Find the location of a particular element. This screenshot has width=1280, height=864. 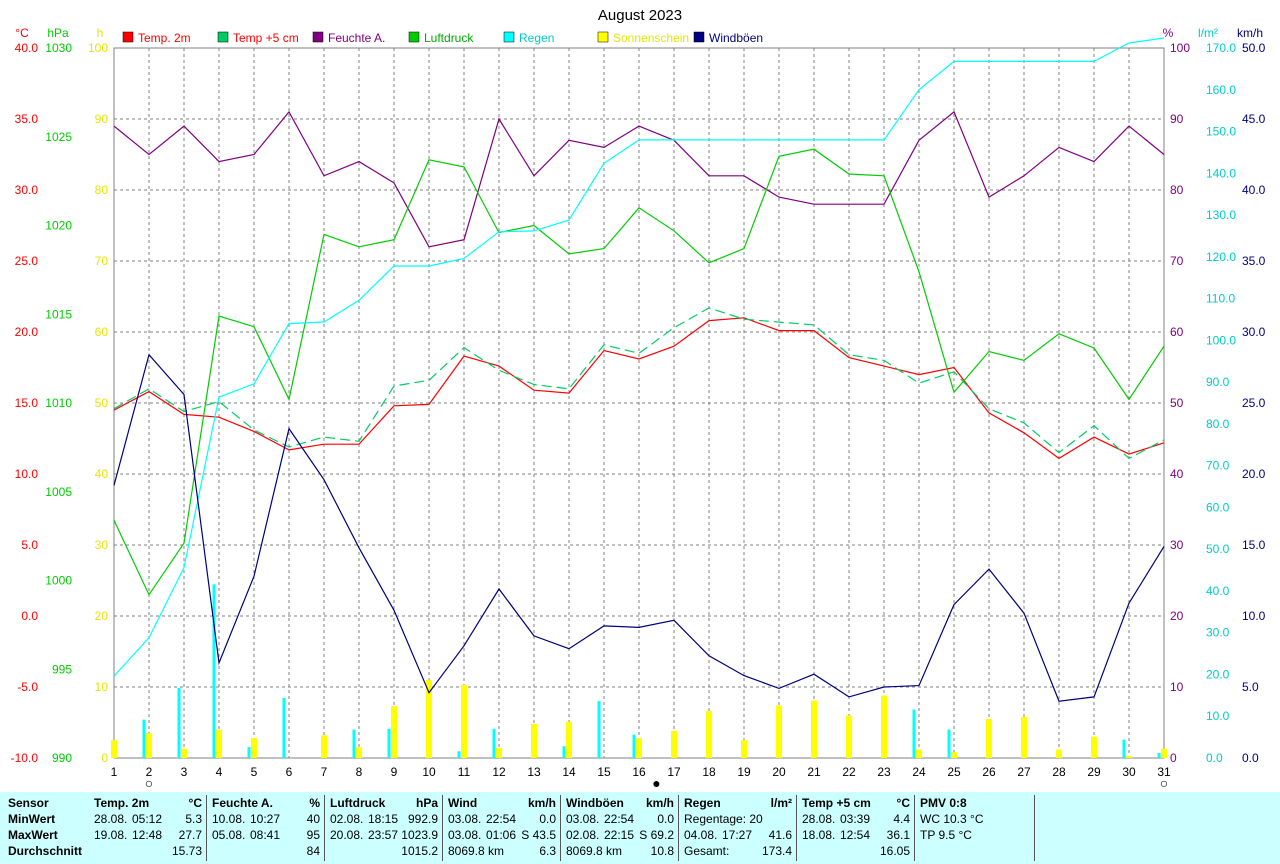

row-label-sensor: Sensor is located at coordinates (28, 803).